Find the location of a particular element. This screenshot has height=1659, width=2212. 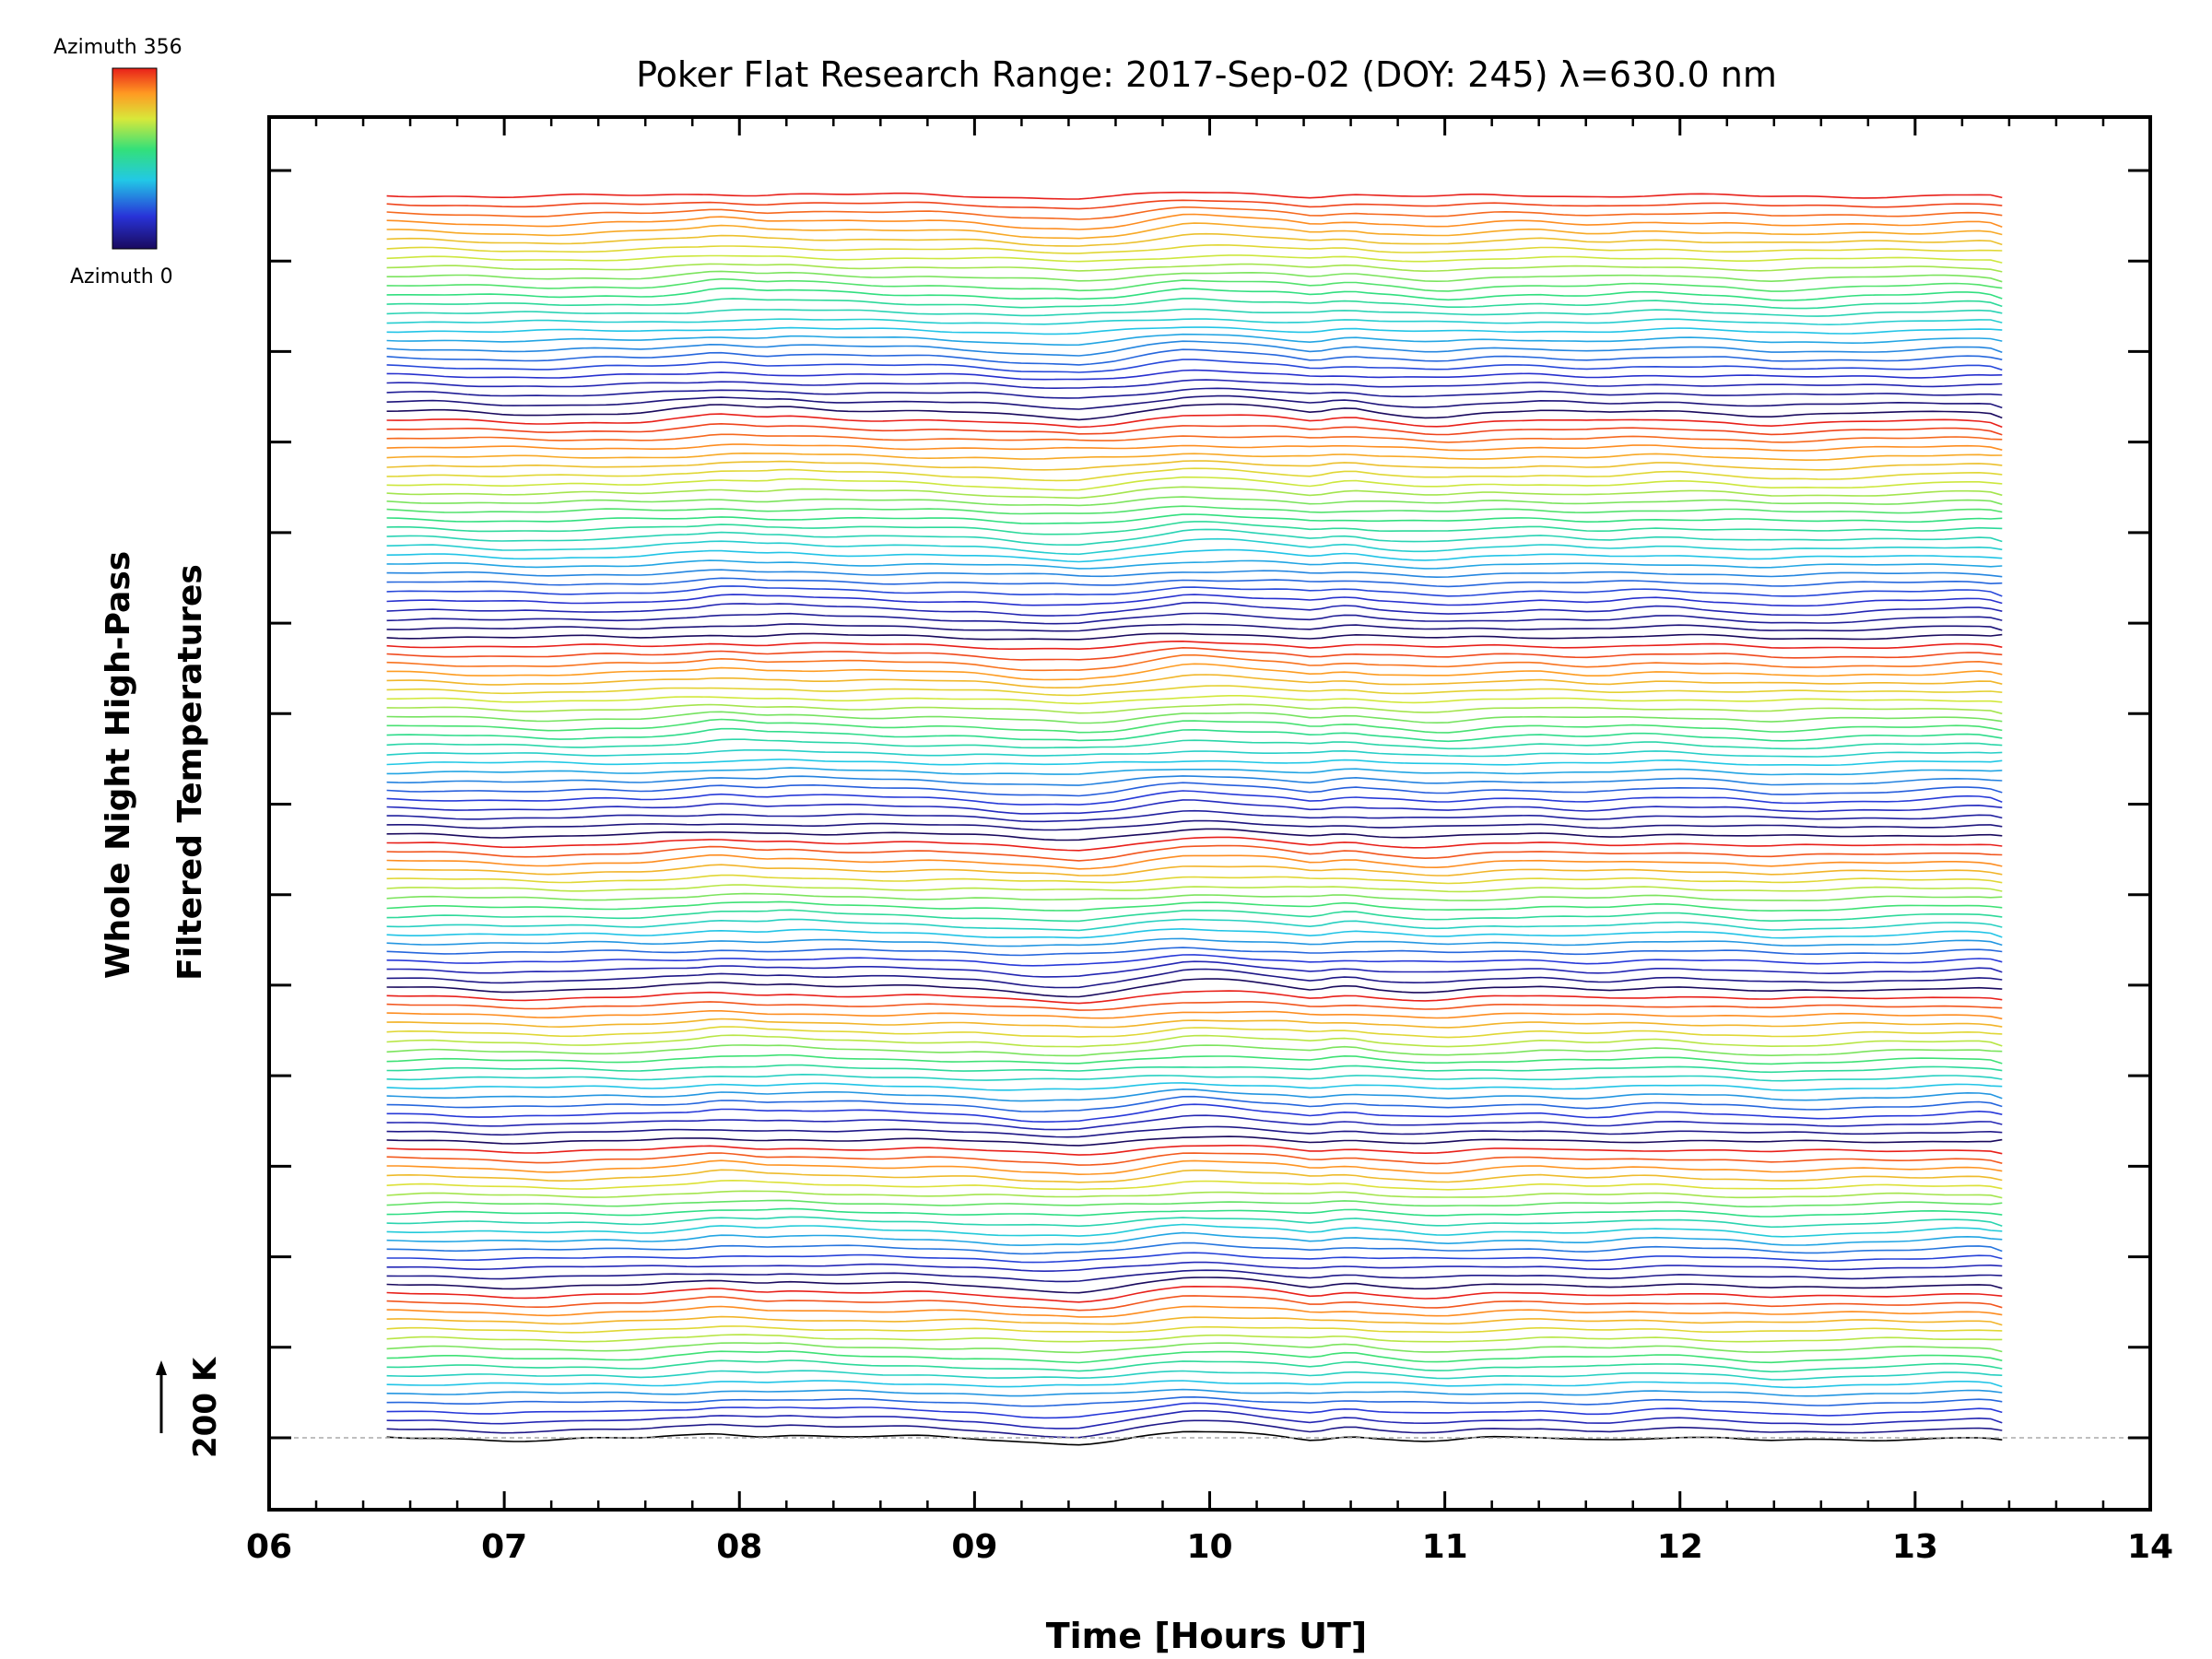

x-tick-label: 10 is located at coordinates (1209, 1547).